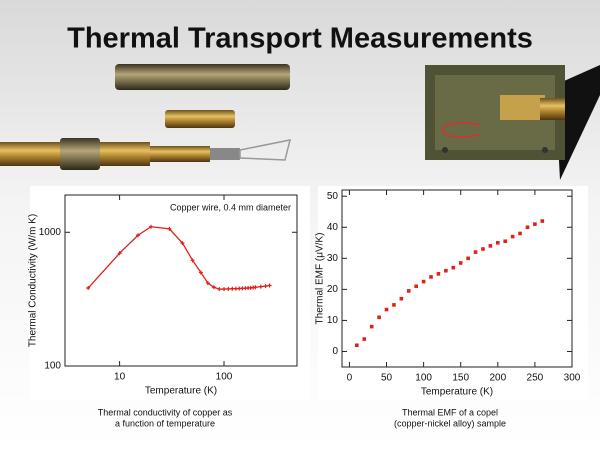  Describe the element at coordinates (165, 412) in the screenshot. I see `caption: Thermal conductivity of copper as` at that location.